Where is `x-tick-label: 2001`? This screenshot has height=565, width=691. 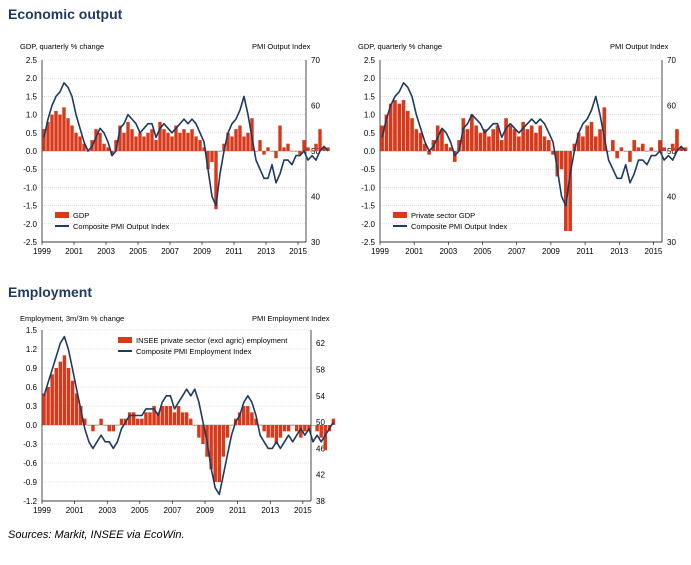 x-tick-label: 2001 is located at coordinates (414, 251).